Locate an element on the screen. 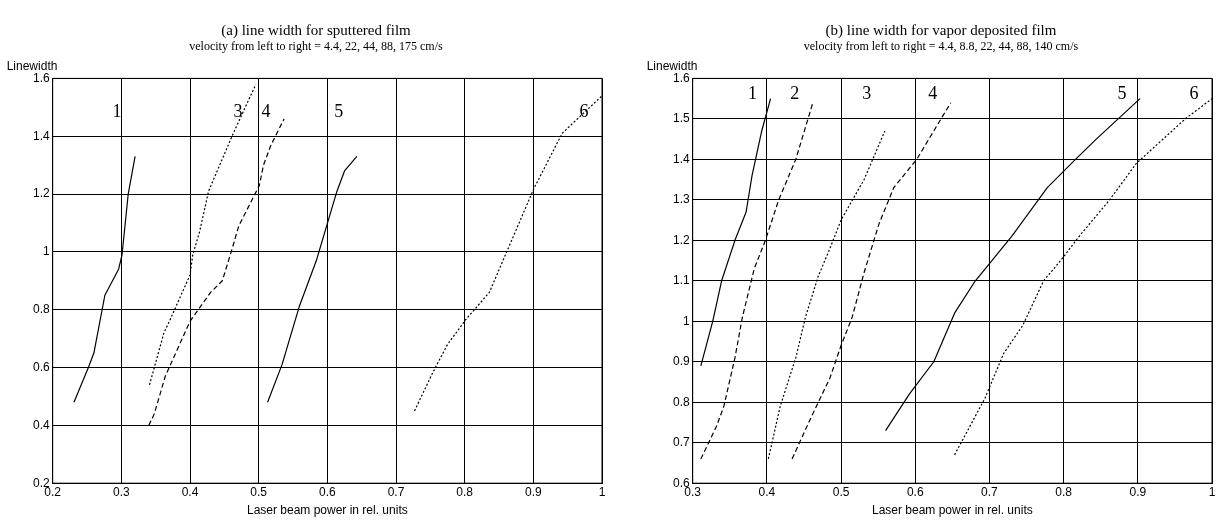 The image size is (1221, 526). series-label: 2 is located at coordinates (795, 93).